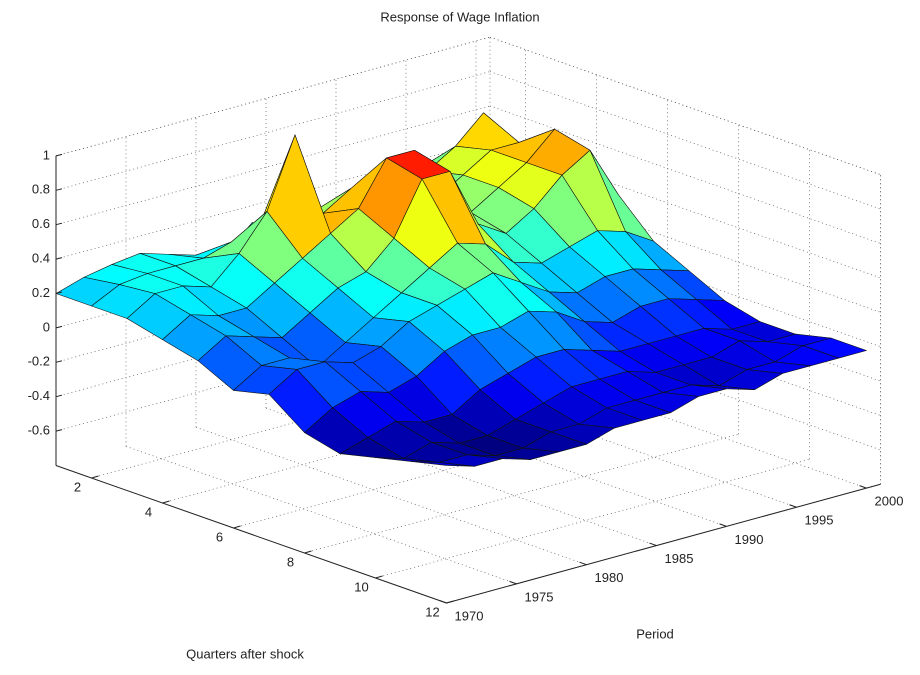  What do you see at coordinates (77, 486) in the screenshot?
I see `x-tick-label: 2` at bounding box center [77, 486].